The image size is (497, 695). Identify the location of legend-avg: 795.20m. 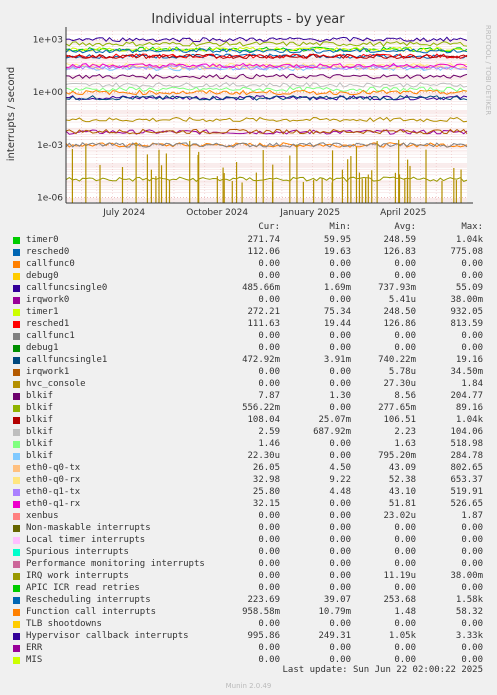
(397, 456).